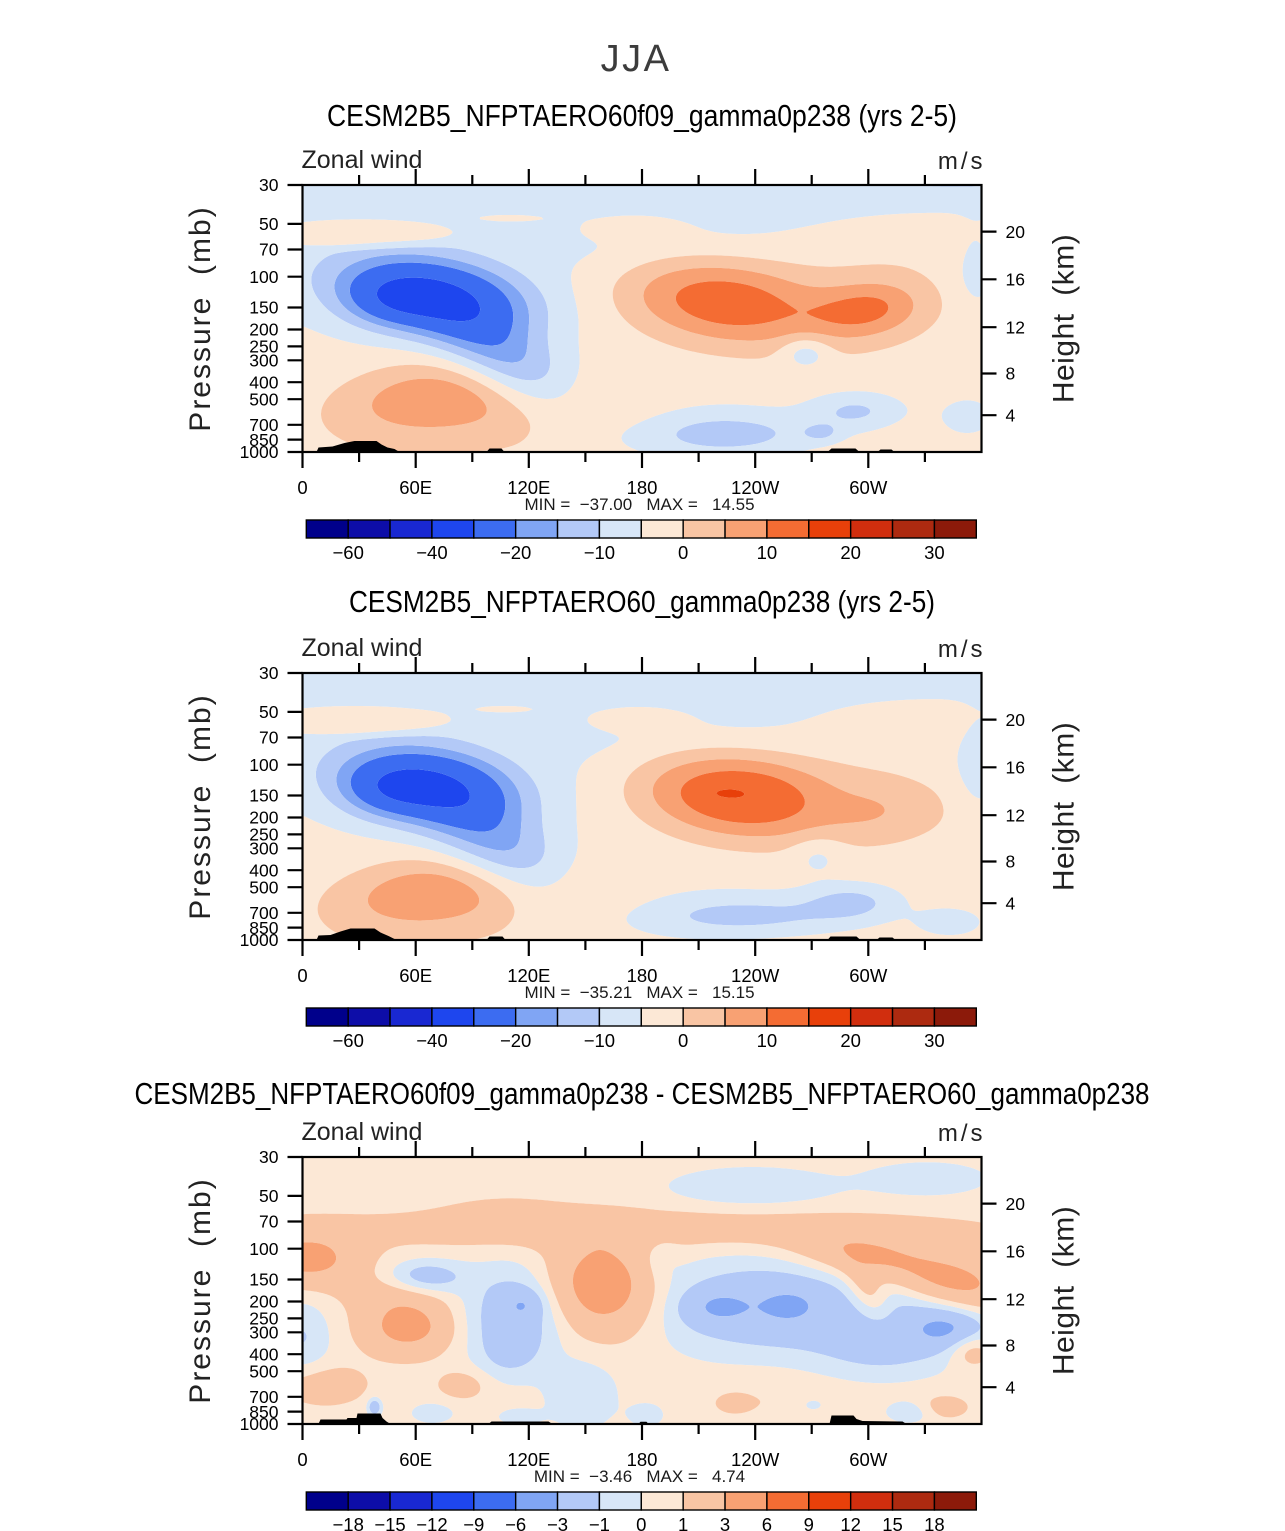 This screenshot has width=1285, height=1531. What do you see at coordinates (809, 1522) in the screenshot?
I see `svg-text: 9` at bounding box center [809, 1522].